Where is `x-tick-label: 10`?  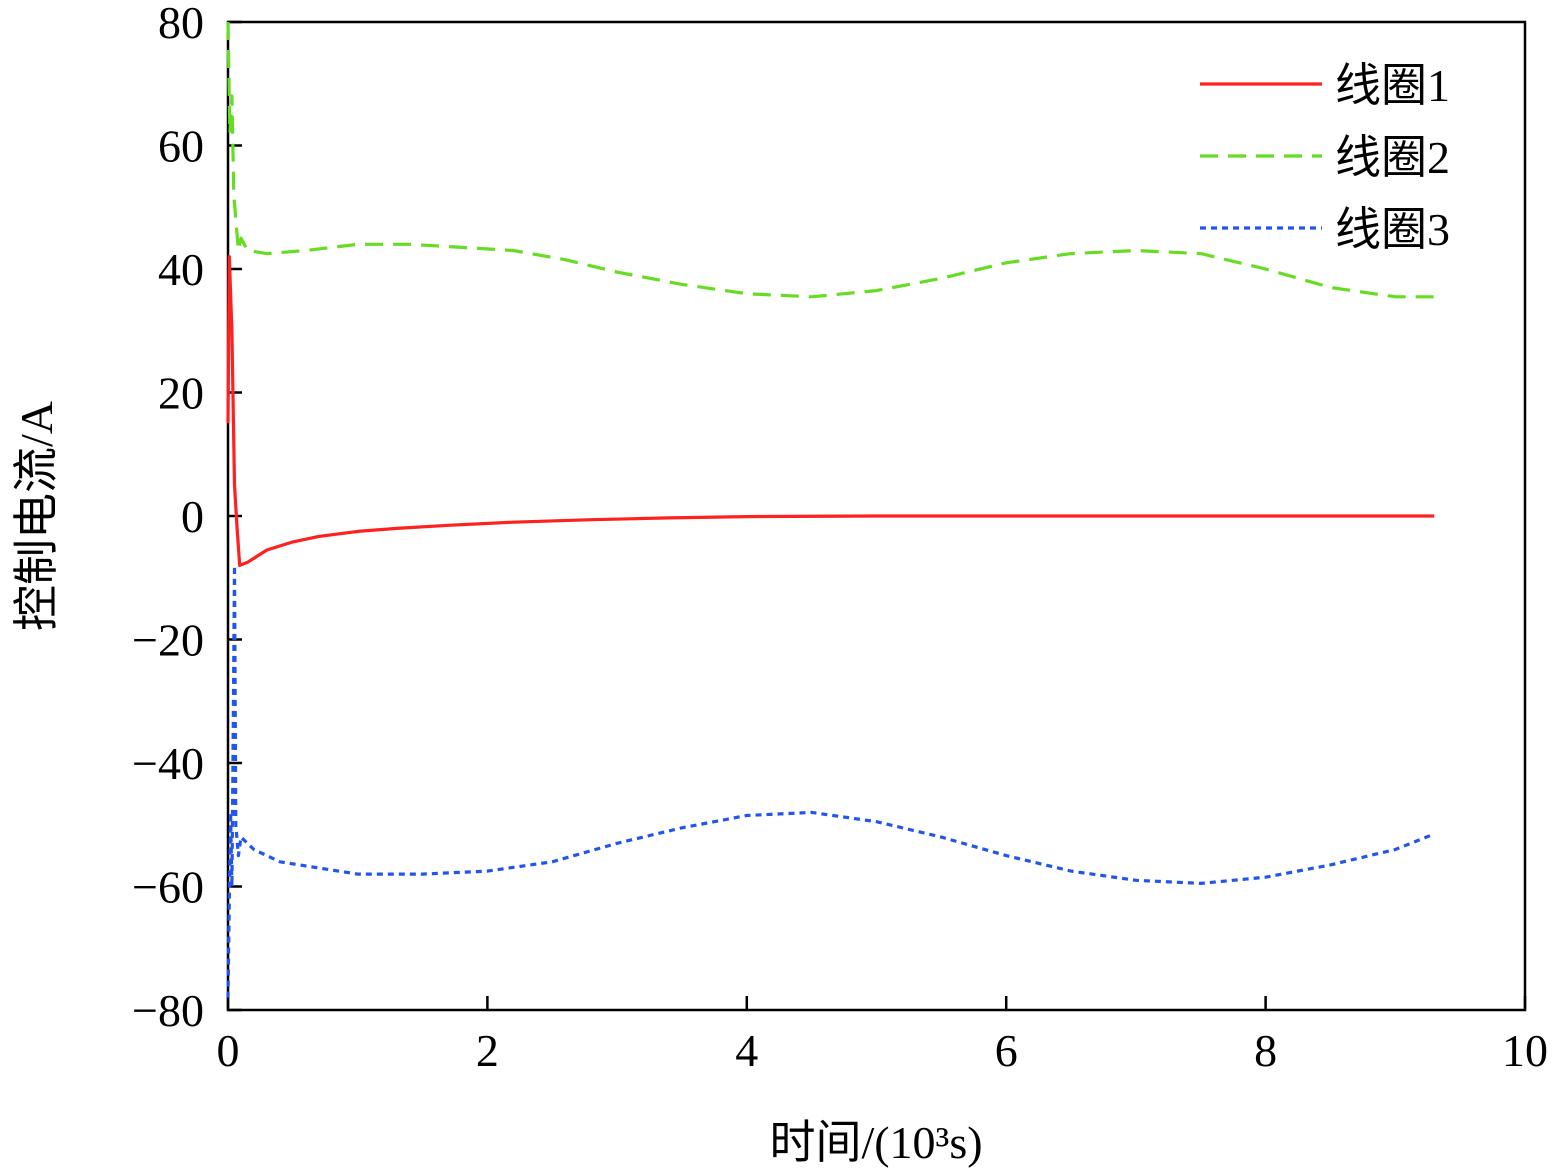 x-tick-label: 10 is located at coordinates (1525, 1050).